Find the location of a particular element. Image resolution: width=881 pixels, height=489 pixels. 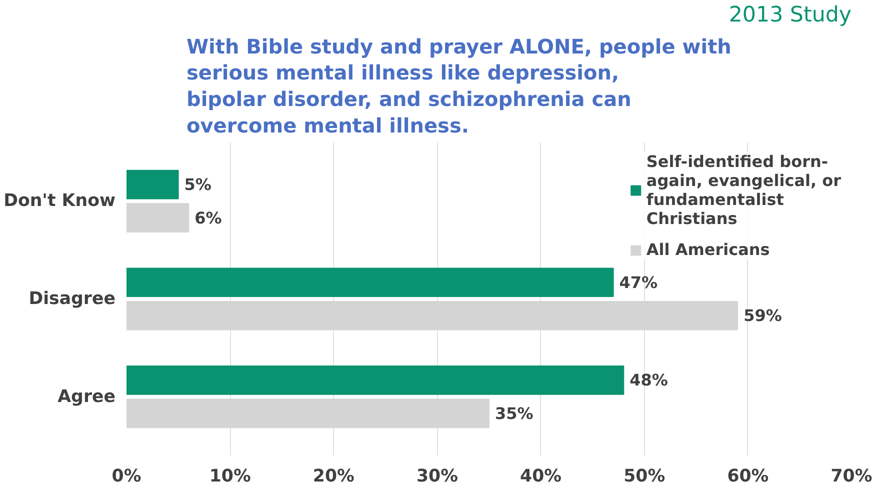

x-tick-label: 30% is located at coordinates (437, 476).